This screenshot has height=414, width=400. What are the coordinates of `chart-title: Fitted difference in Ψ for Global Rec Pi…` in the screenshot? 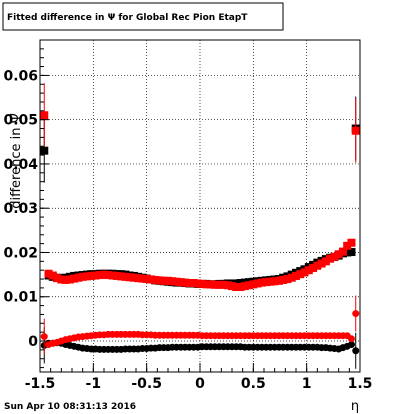 It's located at (127, 18).